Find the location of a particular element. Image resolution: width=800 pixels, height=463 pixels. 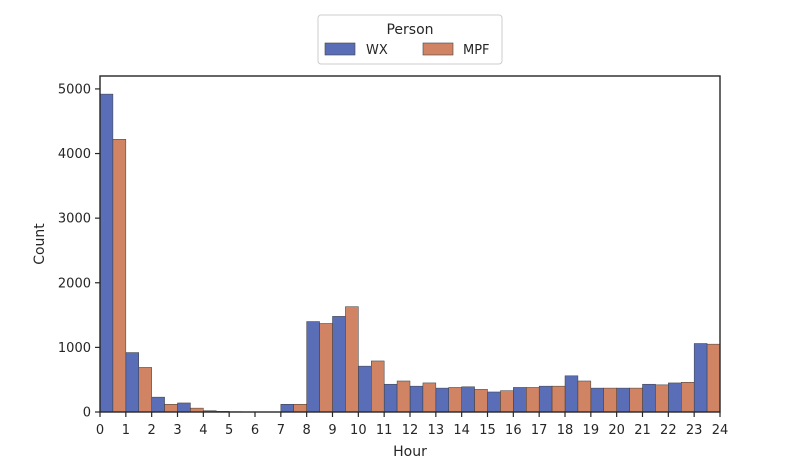

x-tick-label: 18 is located at coordinates (565, 430).